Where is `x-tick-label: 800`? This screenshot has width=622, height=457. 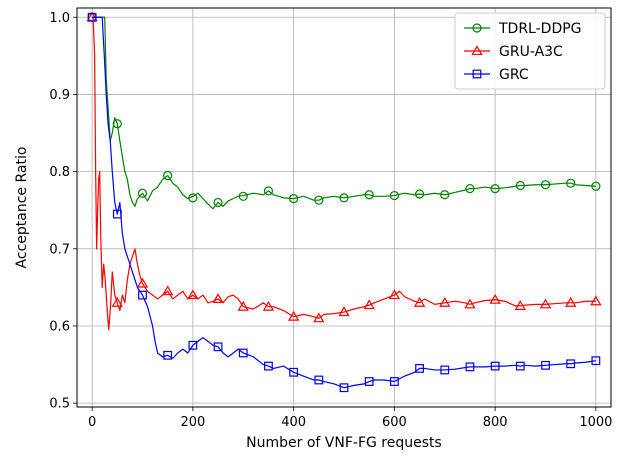 x-tick-label: 800 is located at coordinates (495, 422).